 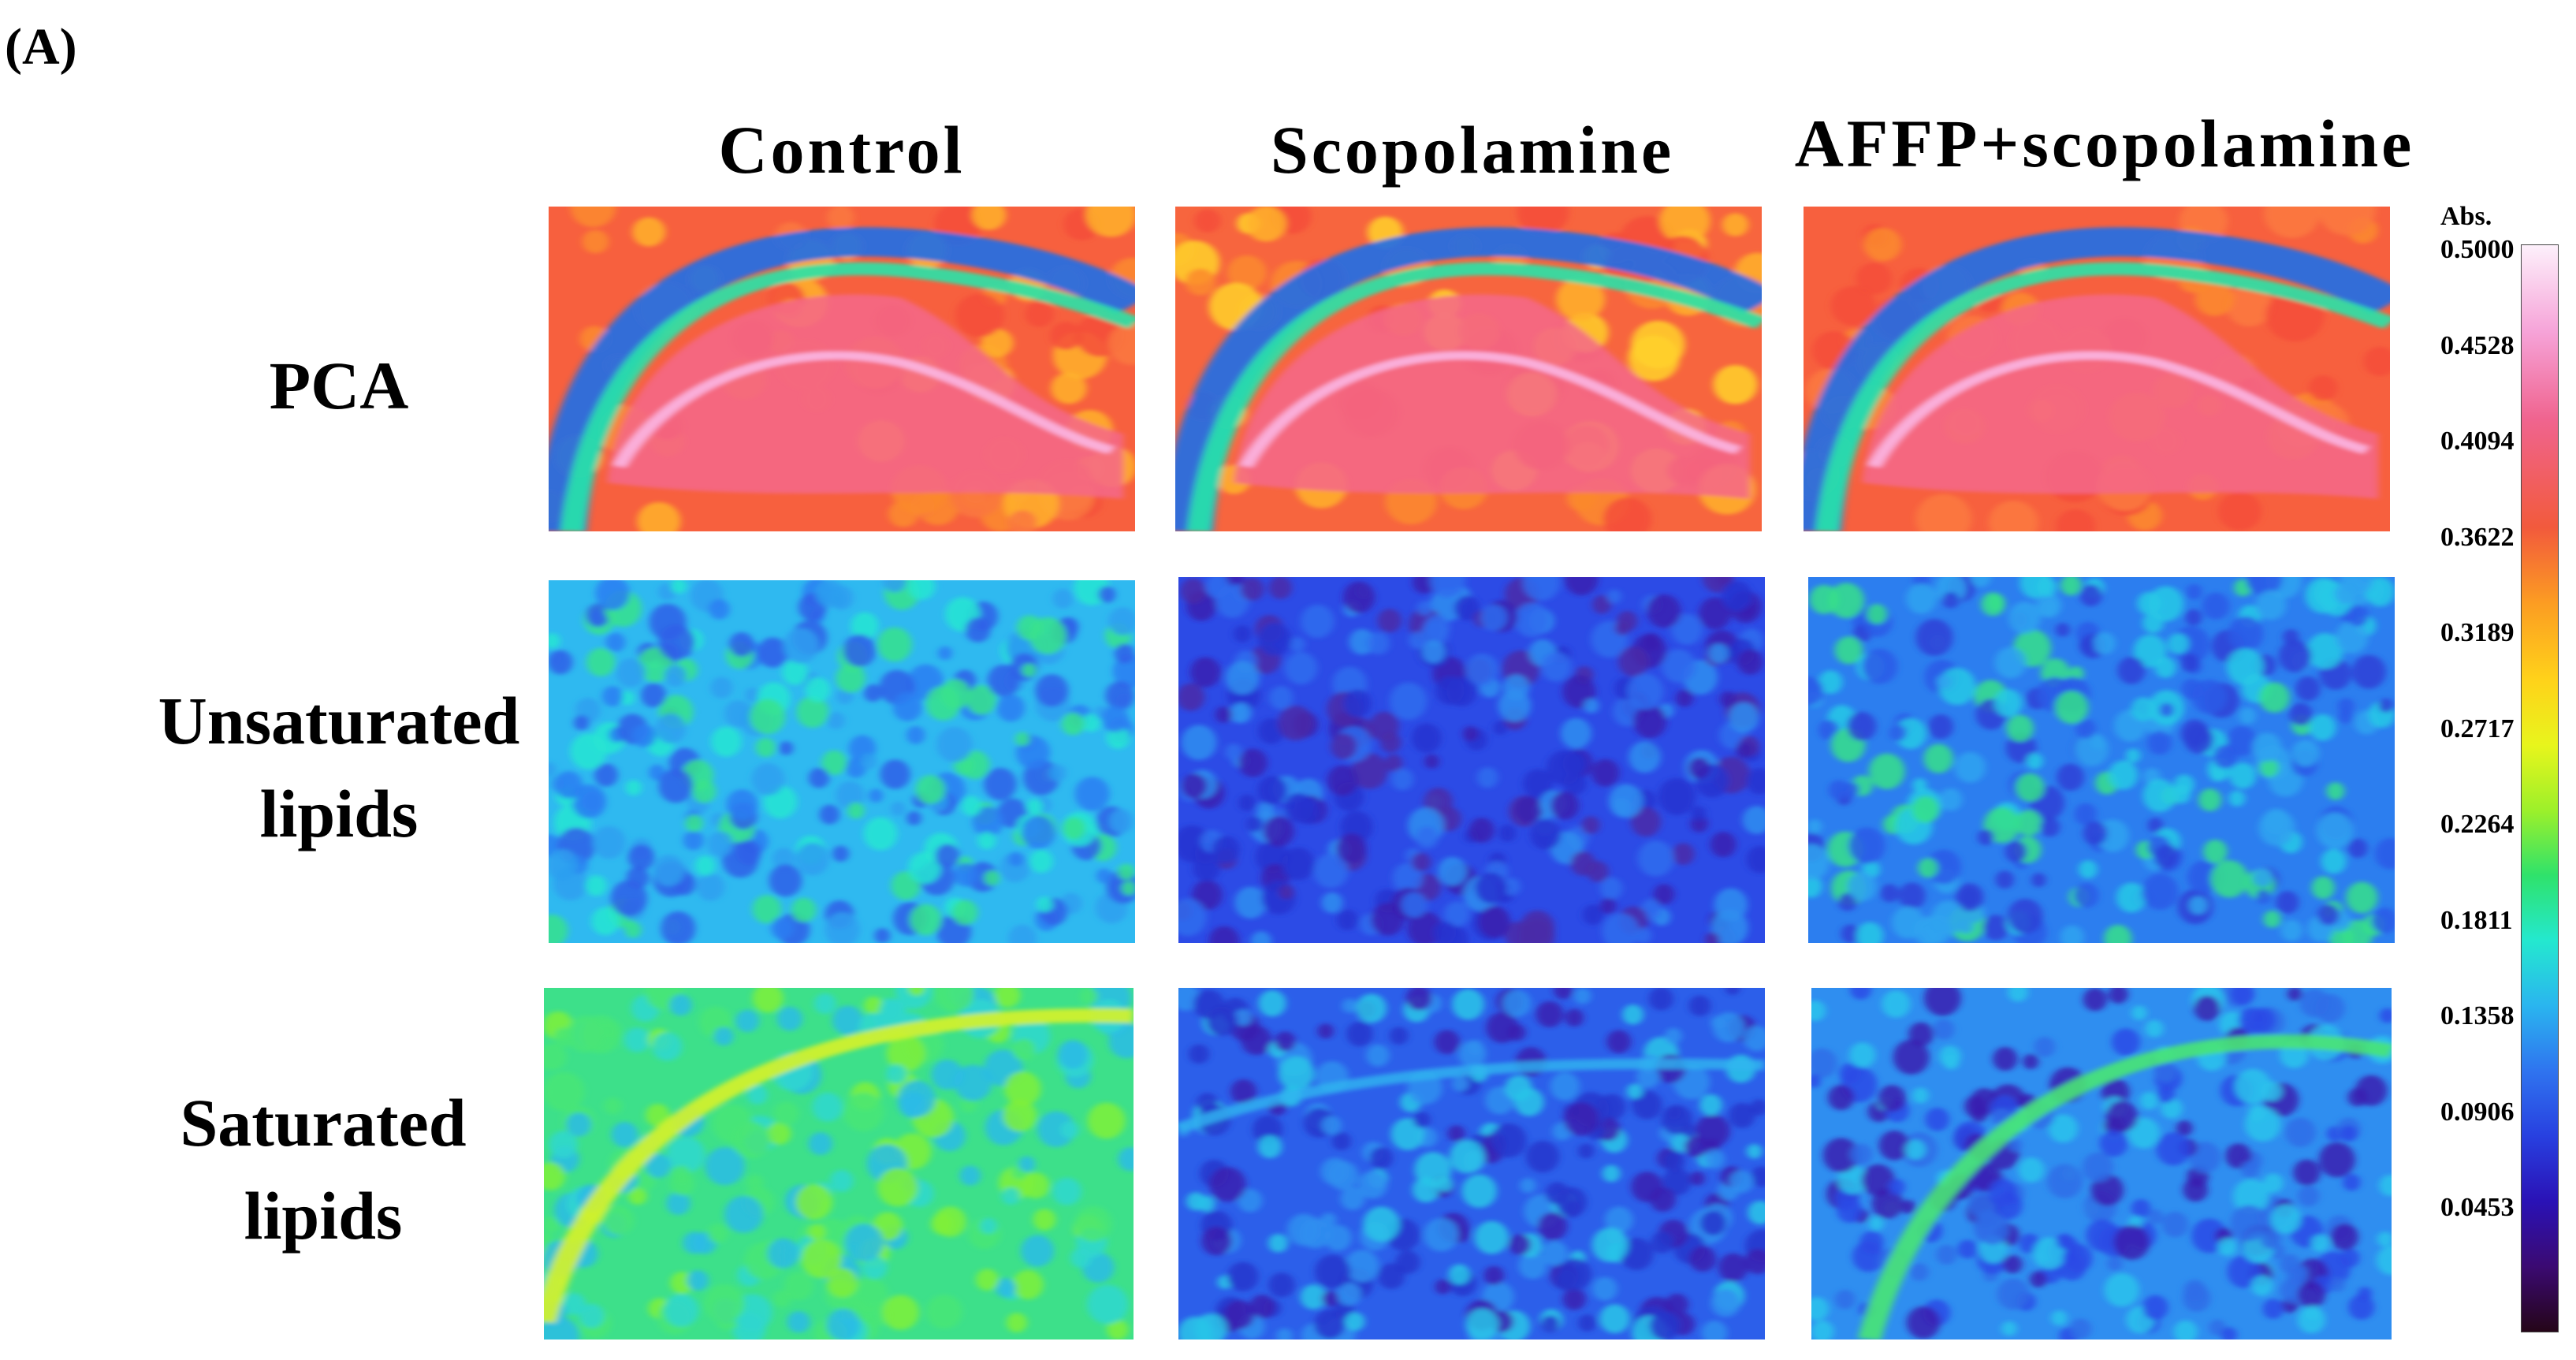 I want to click on column-header-control: Control, so click(x=842, y=150).